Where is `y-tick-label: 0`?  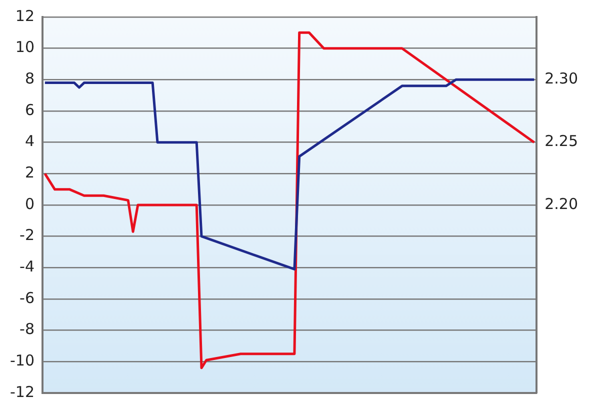
y-tick-label: 0 is located at coordinates (29, 203).